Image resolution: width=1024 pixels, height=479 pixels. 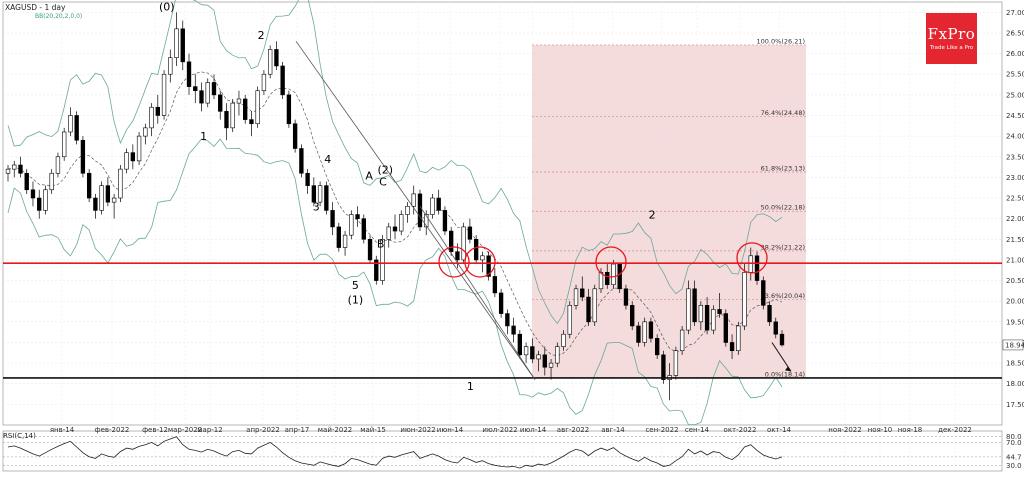 What do you see at coordinates (910, 430) in the screenshot?
I see `x-tick-label: ноя-18` at bounding box center [910, 430].